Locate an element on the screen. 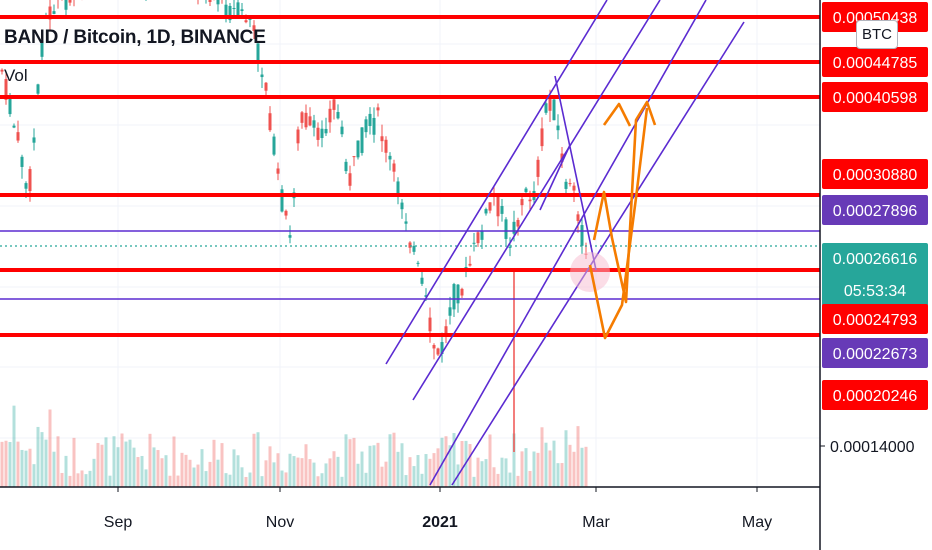  price-label-text: 0.00020246 is located at coordinates (875, 396).